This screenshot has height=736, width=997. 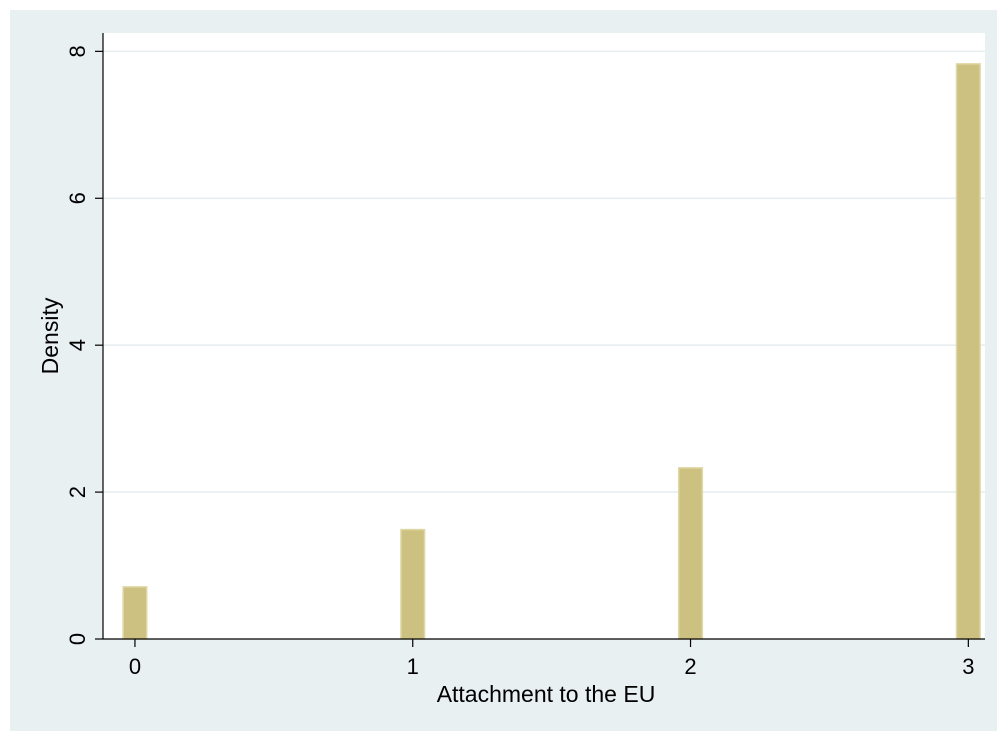 I want to click on y-axis-label: Density, so click(x=50, y=335).